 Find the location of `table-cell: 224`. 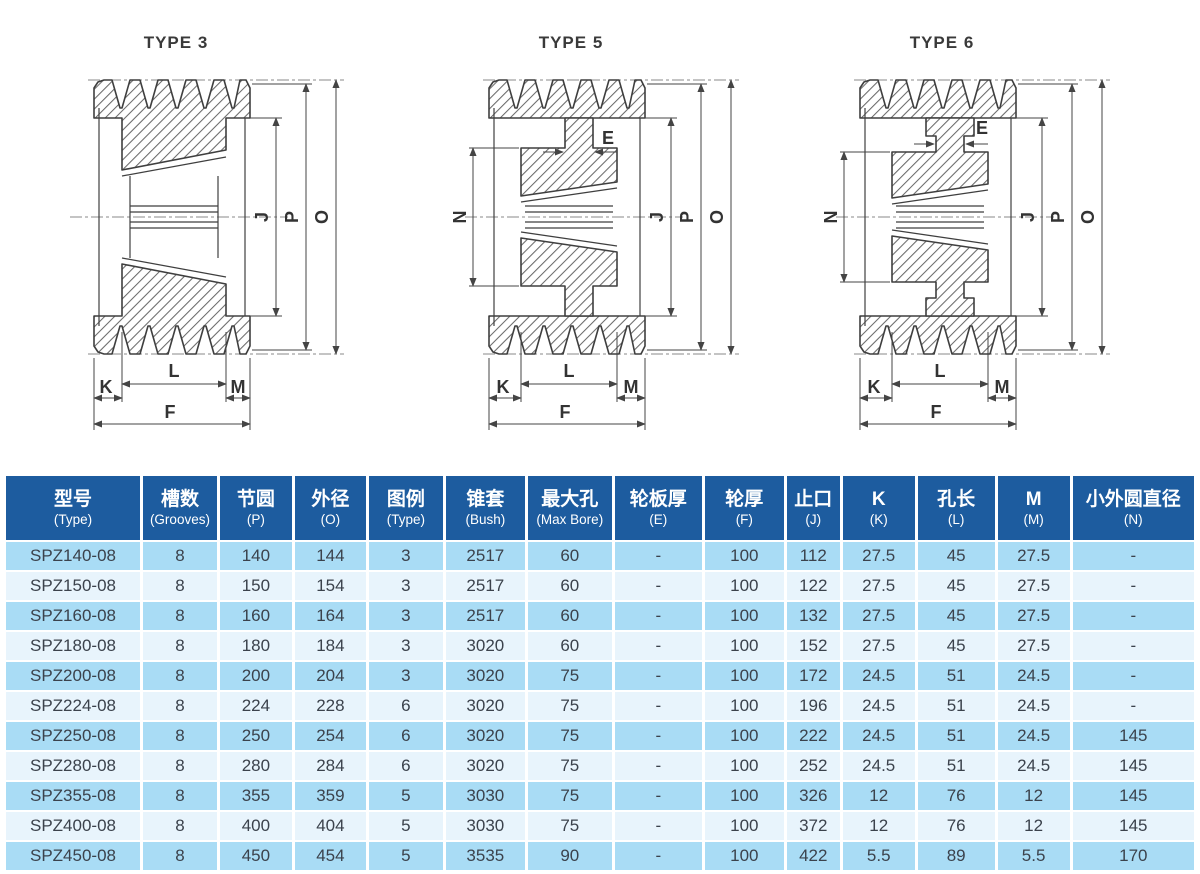

table-cell: 224 is located at coordinates (257, 707).